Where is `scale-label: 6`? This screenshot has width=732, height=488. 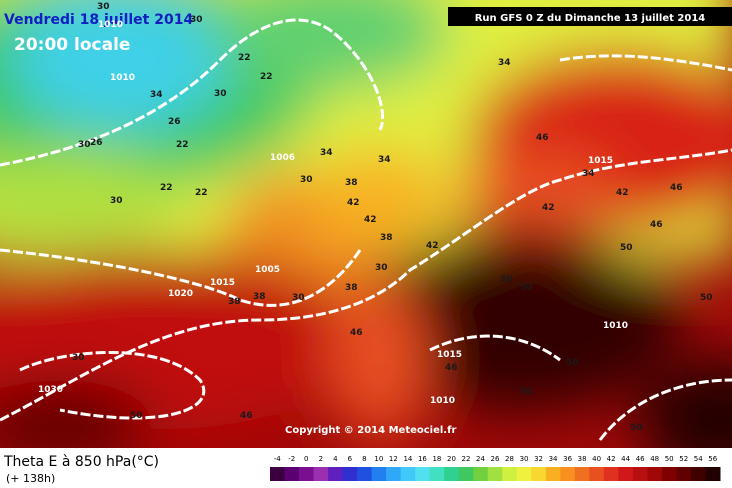
scale-label: 6 is located at coordinates (350, 459).